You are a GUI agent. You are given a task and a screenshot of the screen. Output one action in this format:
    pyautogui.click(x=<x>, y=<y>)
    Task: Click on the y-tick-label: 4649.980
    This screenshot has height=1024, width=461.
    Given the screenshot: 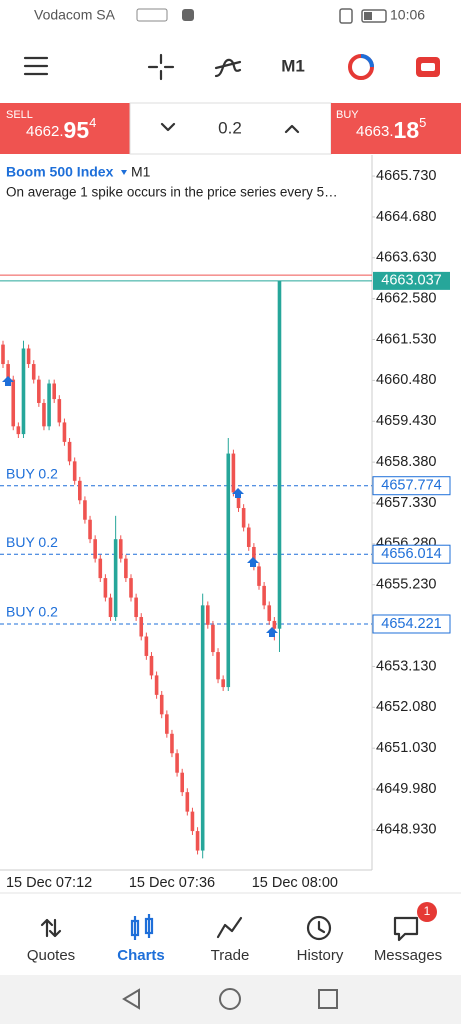 What is the action you would take?
    pyautogui.click(x=406, y=789)
    